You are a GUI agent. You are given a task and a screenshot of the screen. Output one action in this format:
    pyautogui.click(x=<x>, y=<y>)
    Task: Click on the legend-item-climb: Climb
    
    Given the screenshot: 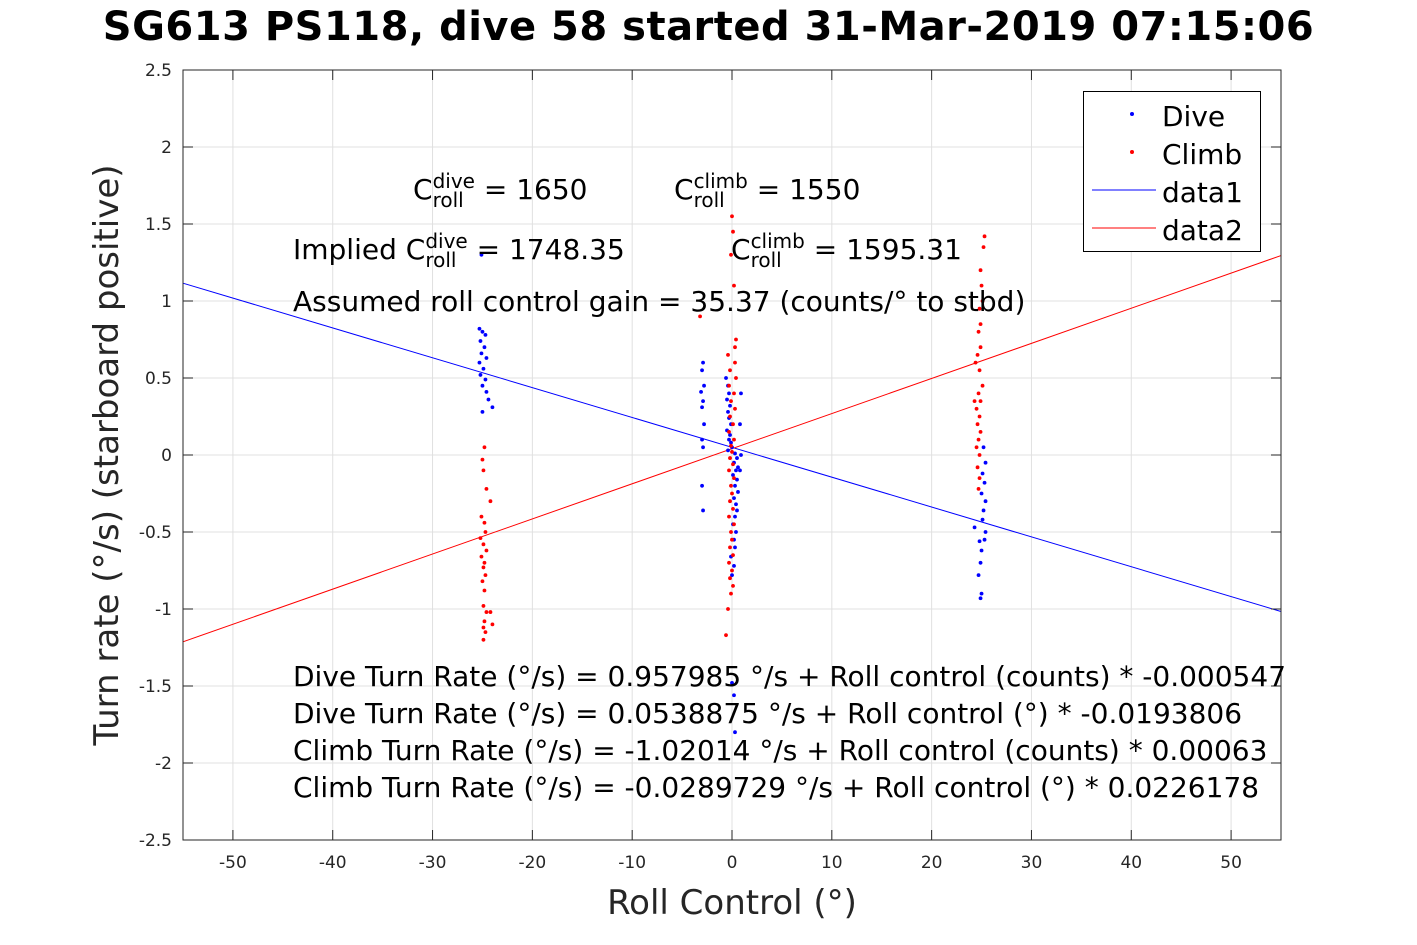 What is the action you would take?
    pyautogui.click(x=1172, y=151)
    